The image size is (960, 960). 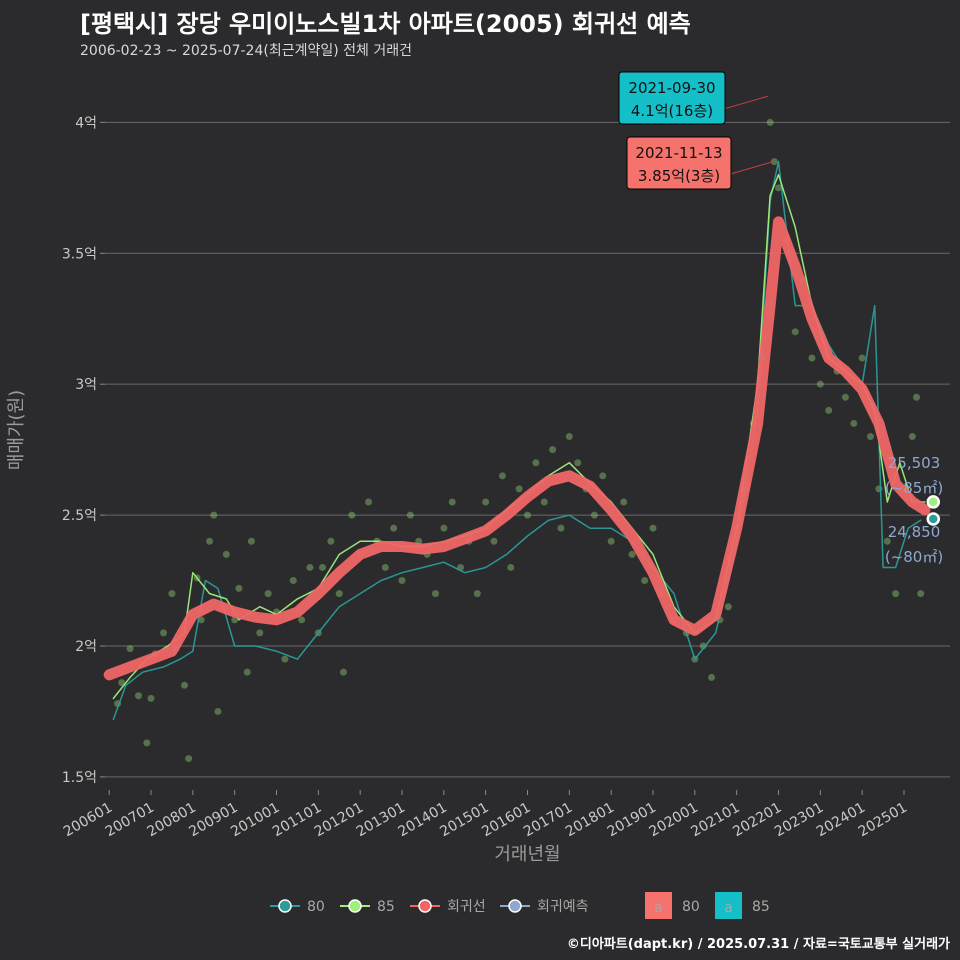 What do you see at coordinates (386, 907) in the screenshot?
I see `legend-label: 85` at bounding box center [386, 907].